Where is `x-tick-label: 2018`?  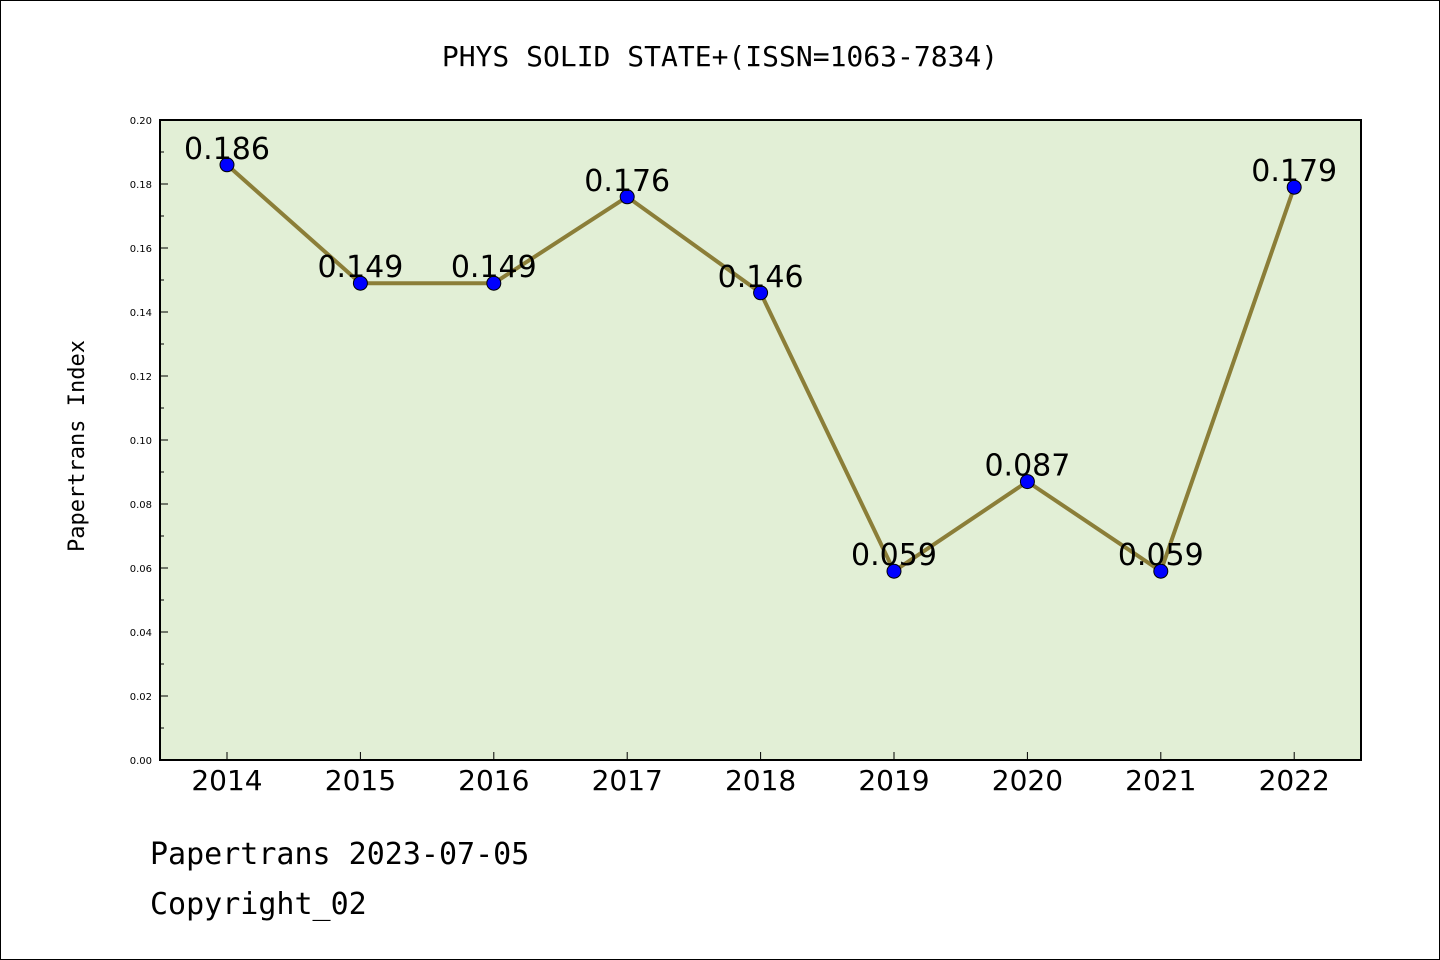 x-tick-label: 2018 is located at coordinates (760, 780).